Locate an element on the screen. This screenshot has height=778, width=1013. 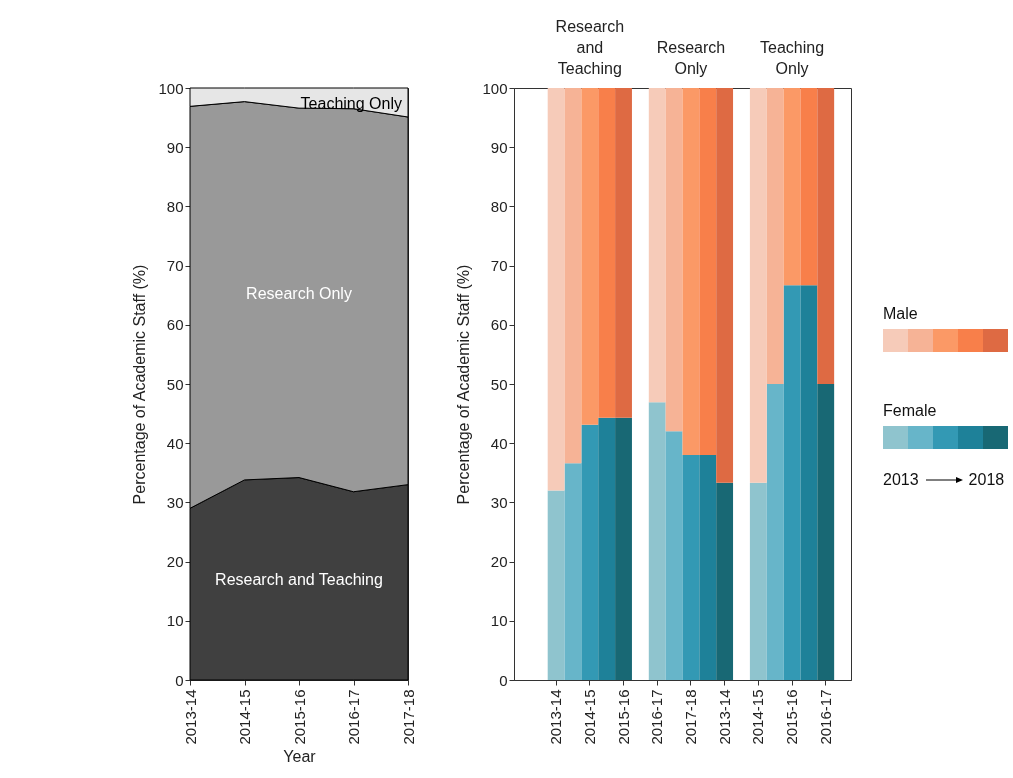
series-label: Teaching Only is located at coordinates (351, 103).